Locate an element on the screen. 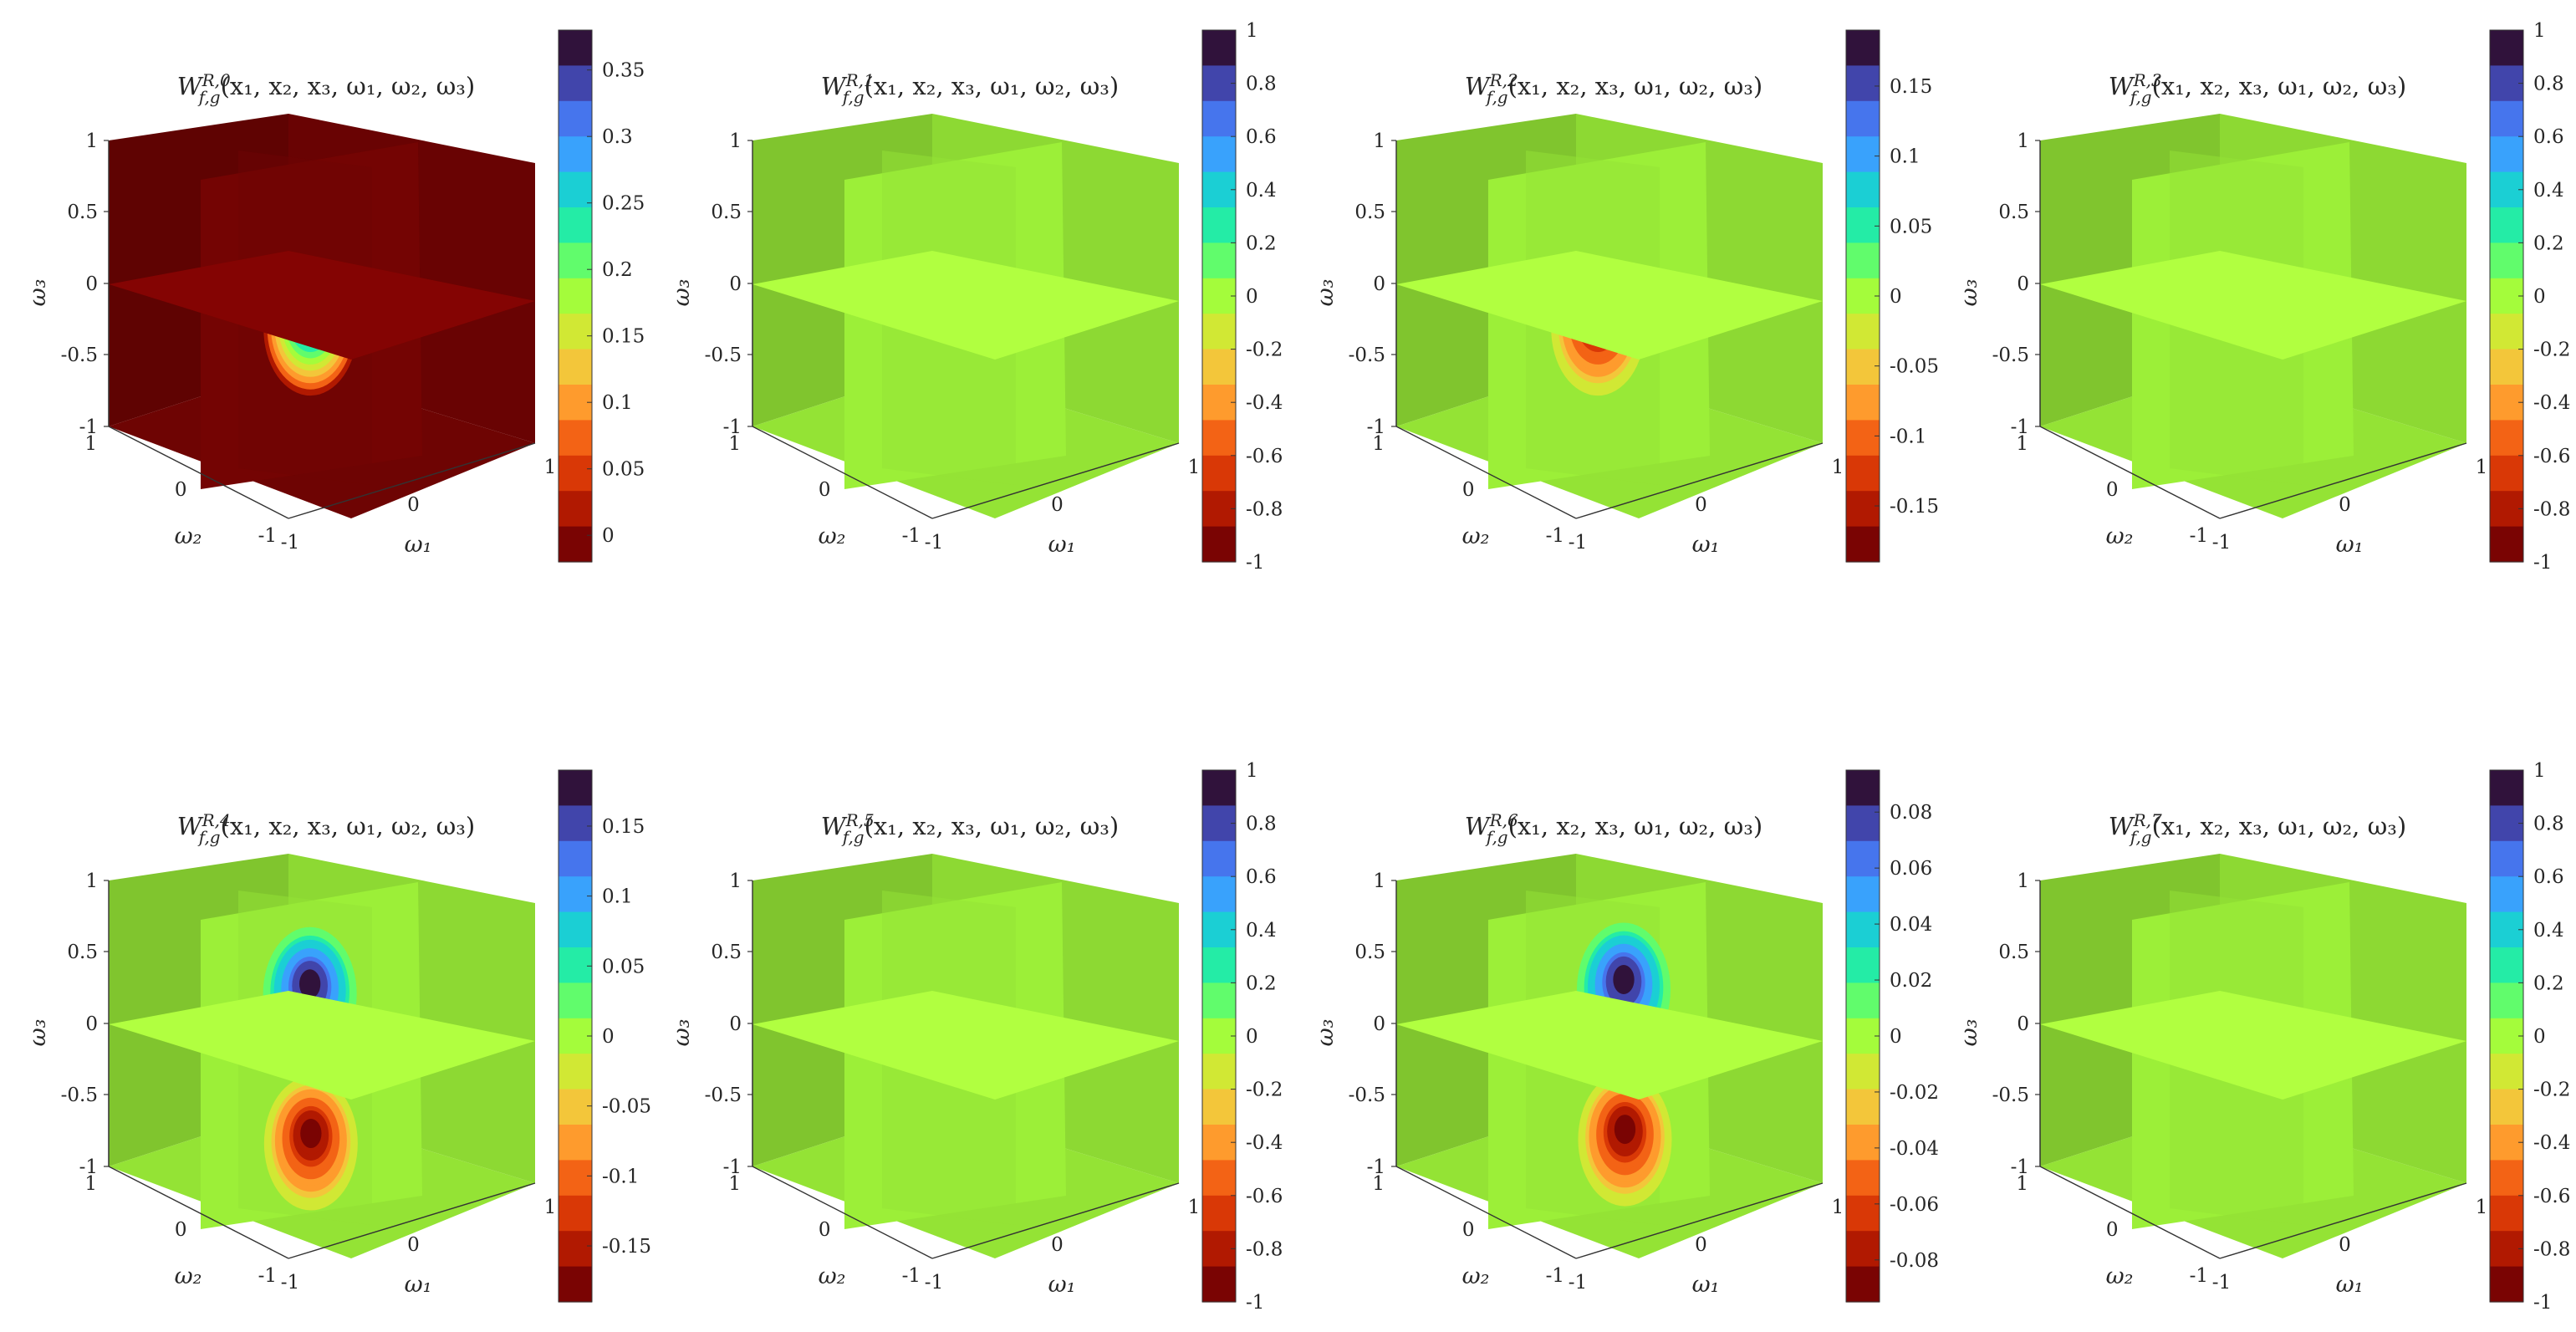  panel-title: WR,2 f,g(x₁, x₂, x₃, ω₁, ω₂, ω₃) is located at coordinates (1614, 88).